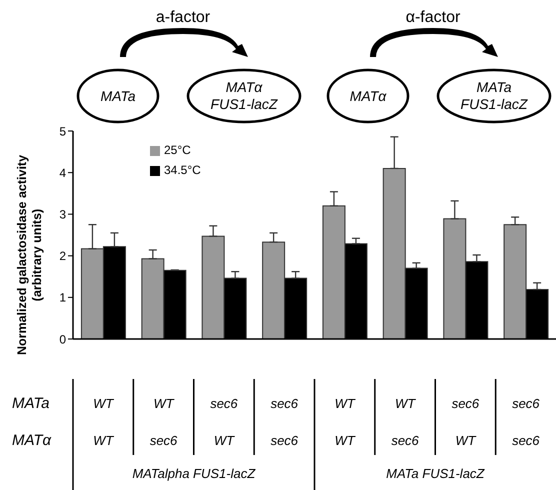  I want to click on text: α-factor, so click(433, 17).